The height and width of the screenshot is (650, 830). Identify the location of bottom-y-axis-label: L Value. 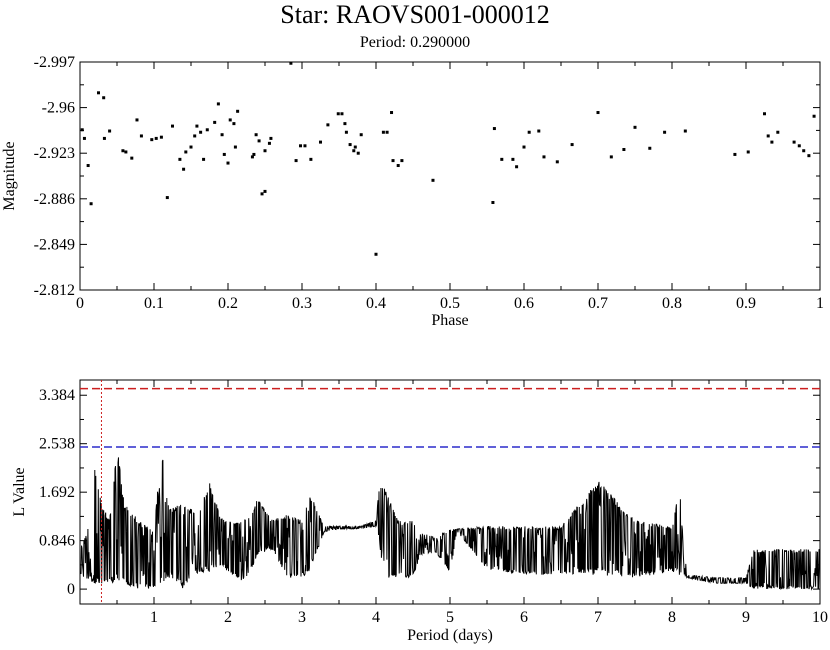
(19, 491).